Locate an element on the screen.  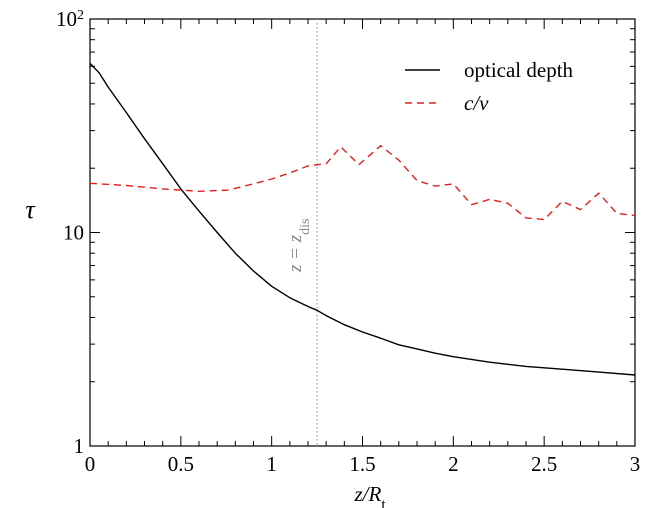
annotation-label: z = zdis is located at coordinates (299, 246).